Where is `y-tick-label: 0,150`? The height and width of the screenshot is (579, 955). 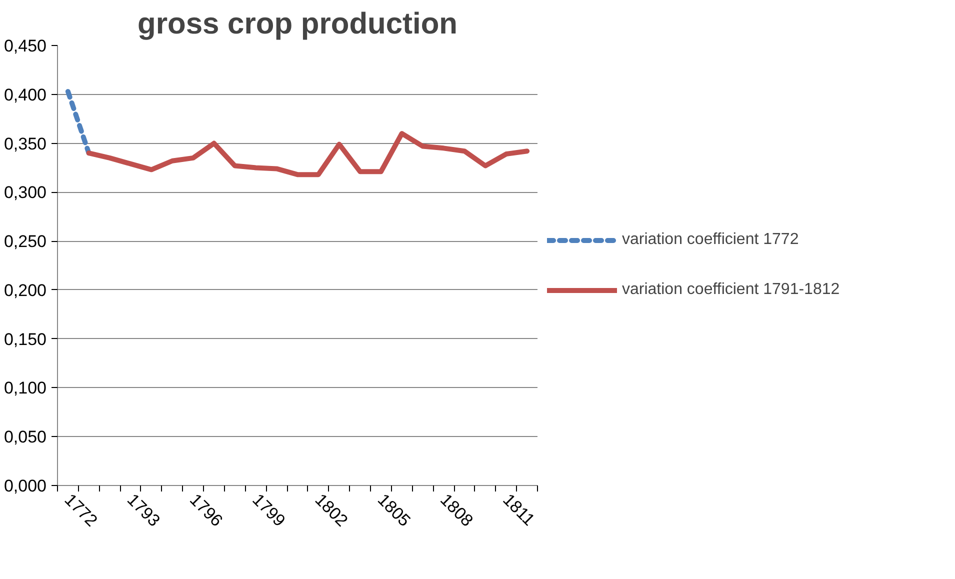 y-tick-label: 0,150 is located at coordinates (25, 339).